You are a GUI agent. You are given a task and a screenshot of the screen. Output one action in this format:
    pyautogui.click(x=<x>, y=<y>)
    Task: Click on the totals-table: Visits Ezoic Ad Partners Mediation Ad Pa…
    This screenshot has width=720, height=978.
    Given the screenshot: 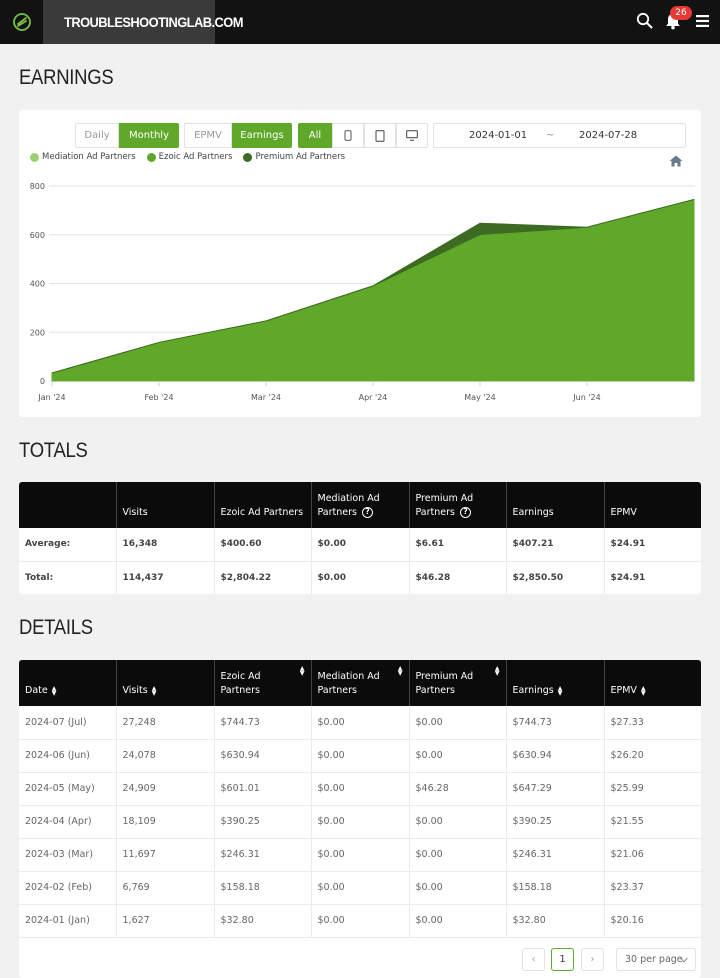 What is the action you would take?
    pyautogui.click(x=360, y=538)
    